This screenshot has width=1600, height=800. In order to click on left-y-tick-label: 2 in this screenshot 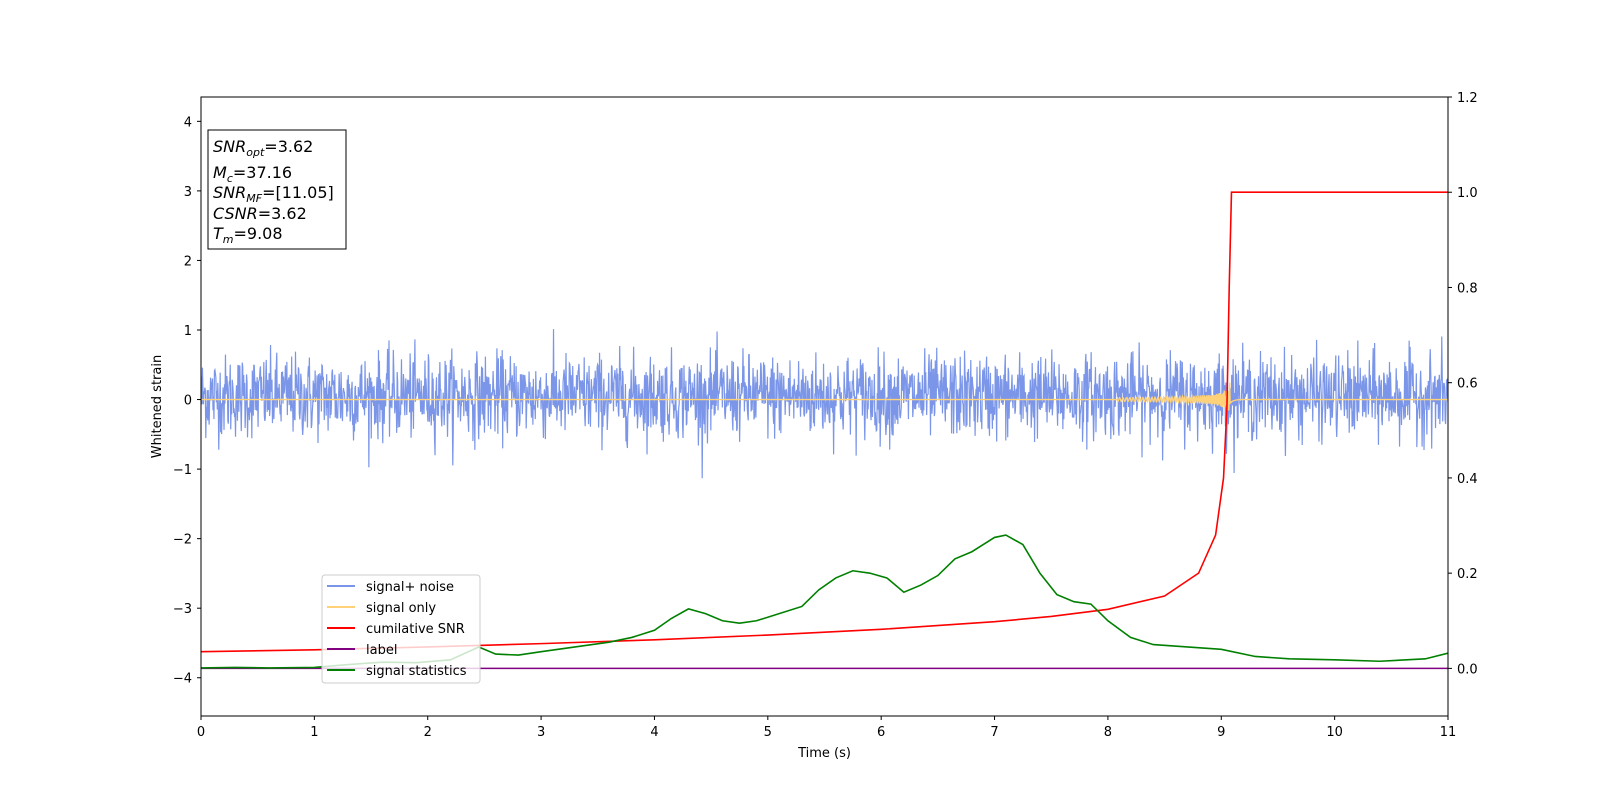, I will do `click(188, 261)`.